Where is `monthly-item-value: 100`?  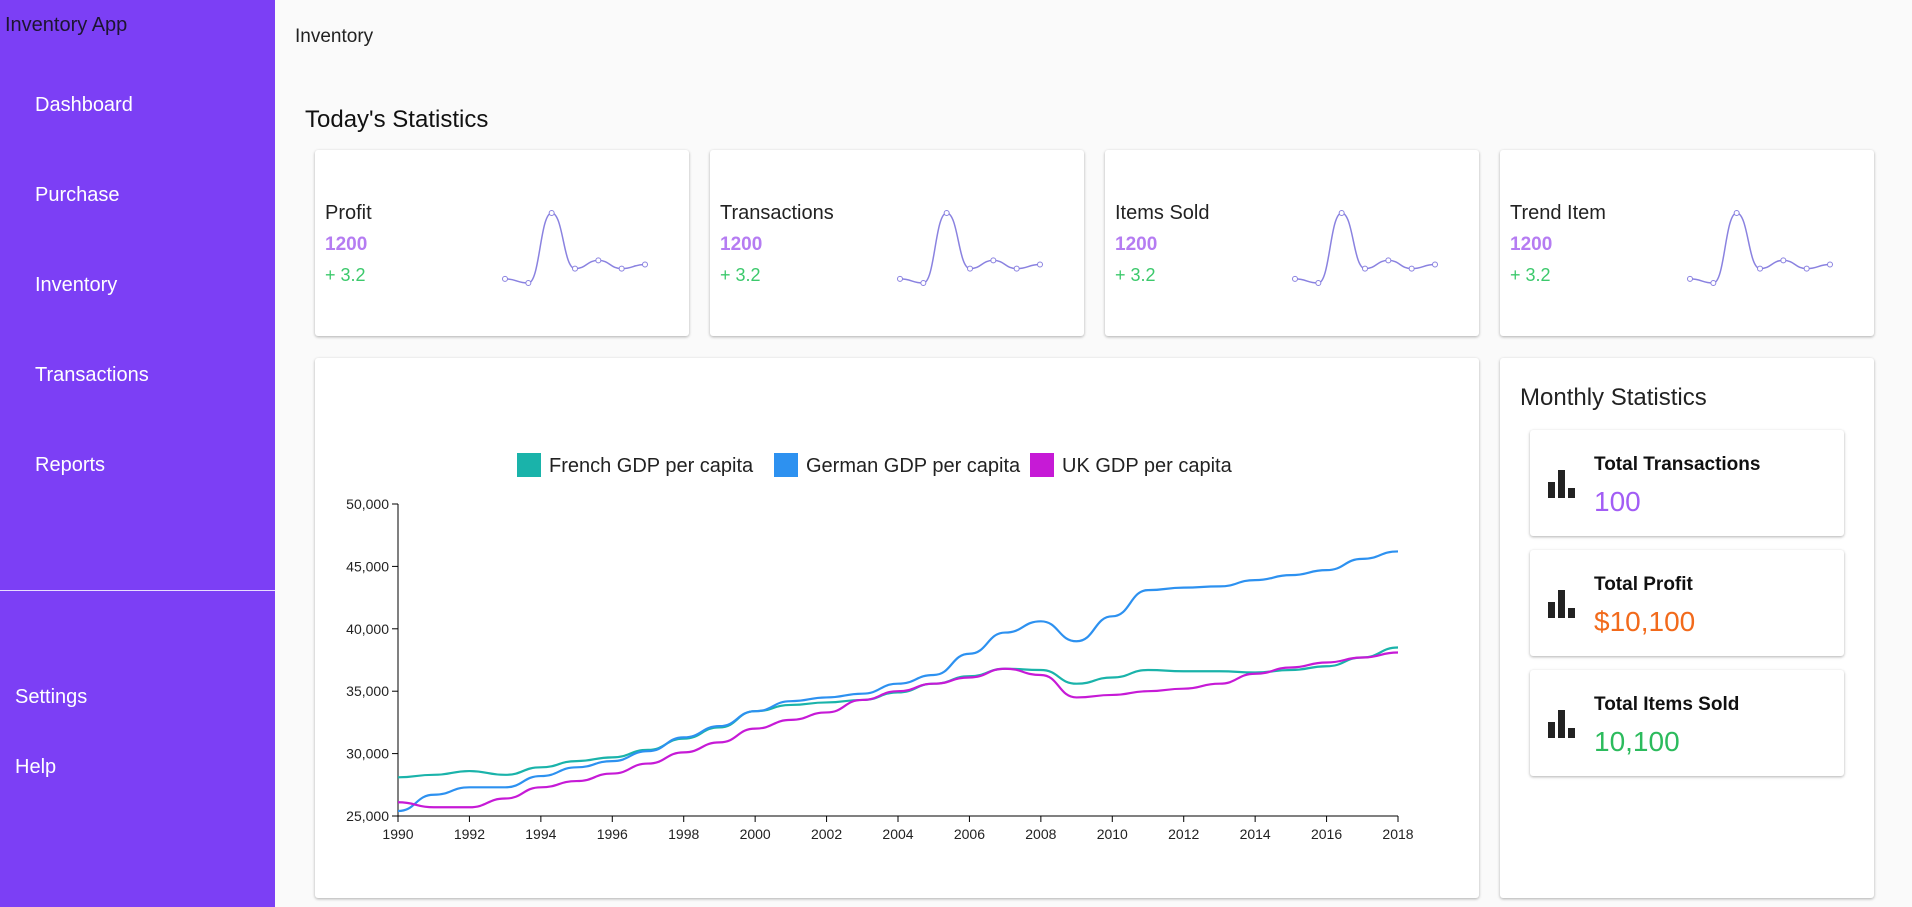
monthly-item-value: 100 is located at coordinates (1617, 501).